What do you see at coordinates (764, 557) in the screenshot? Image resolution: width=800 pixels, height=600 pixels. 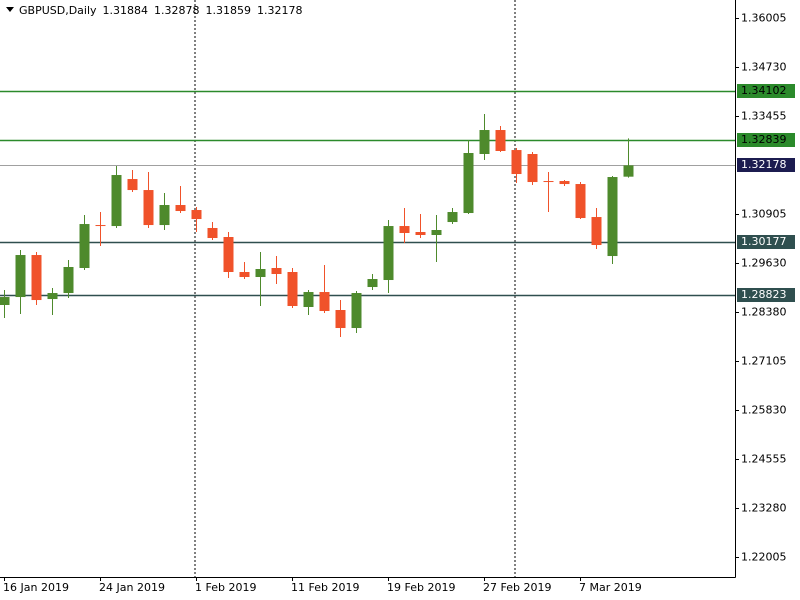 I see `y-tick-label: 1.22005` at bounding box center [764, 557].